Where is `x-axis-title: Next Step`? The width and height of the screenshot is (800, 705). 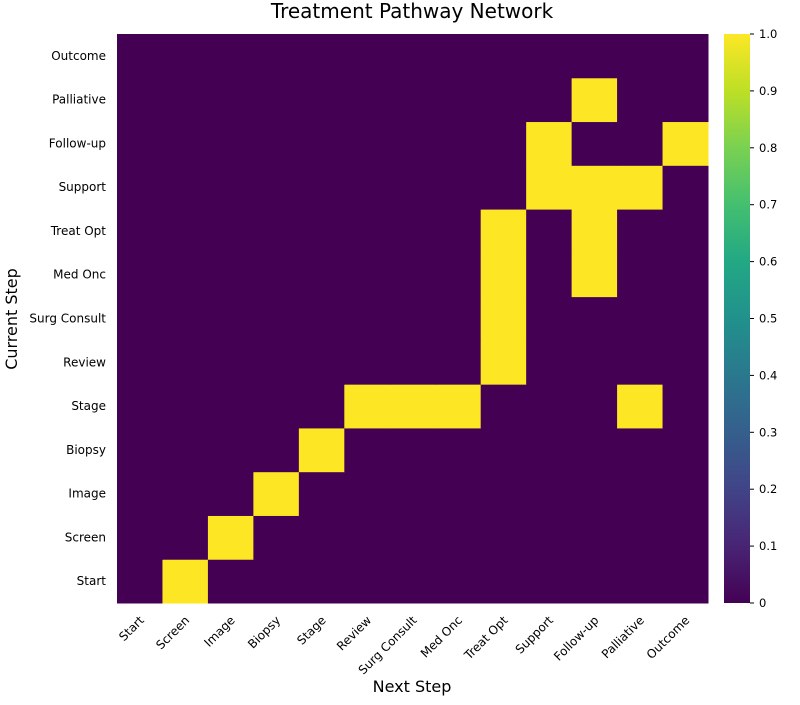 x-axis-title: Next Step is located at coordinates (412, 686).